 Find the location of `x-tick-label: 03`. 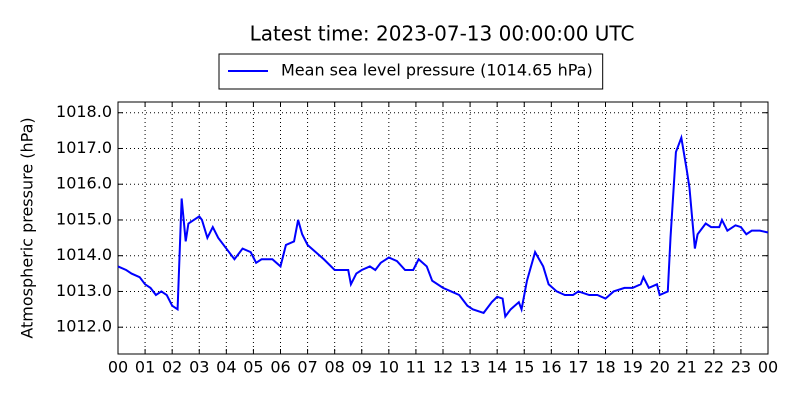

x-tick-label: 03 is located at coordinates (199, 367).